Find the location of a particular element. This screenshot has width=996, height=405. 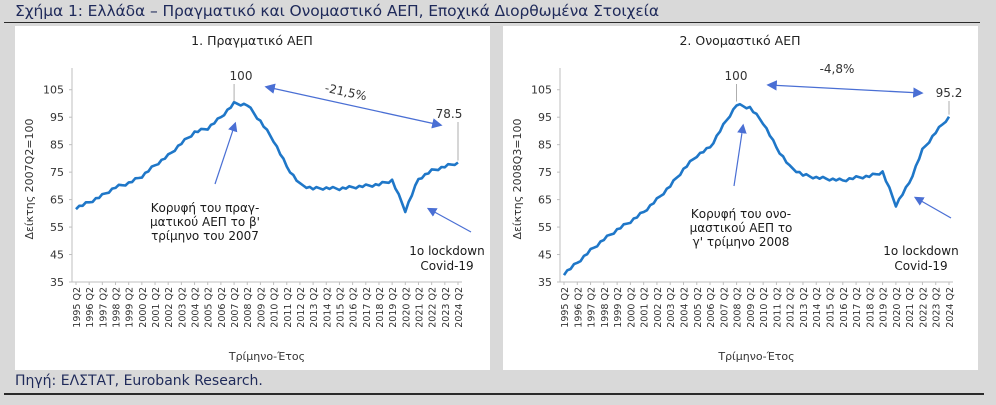

y-tick-label: 85 is located at coordinates (57, 145).